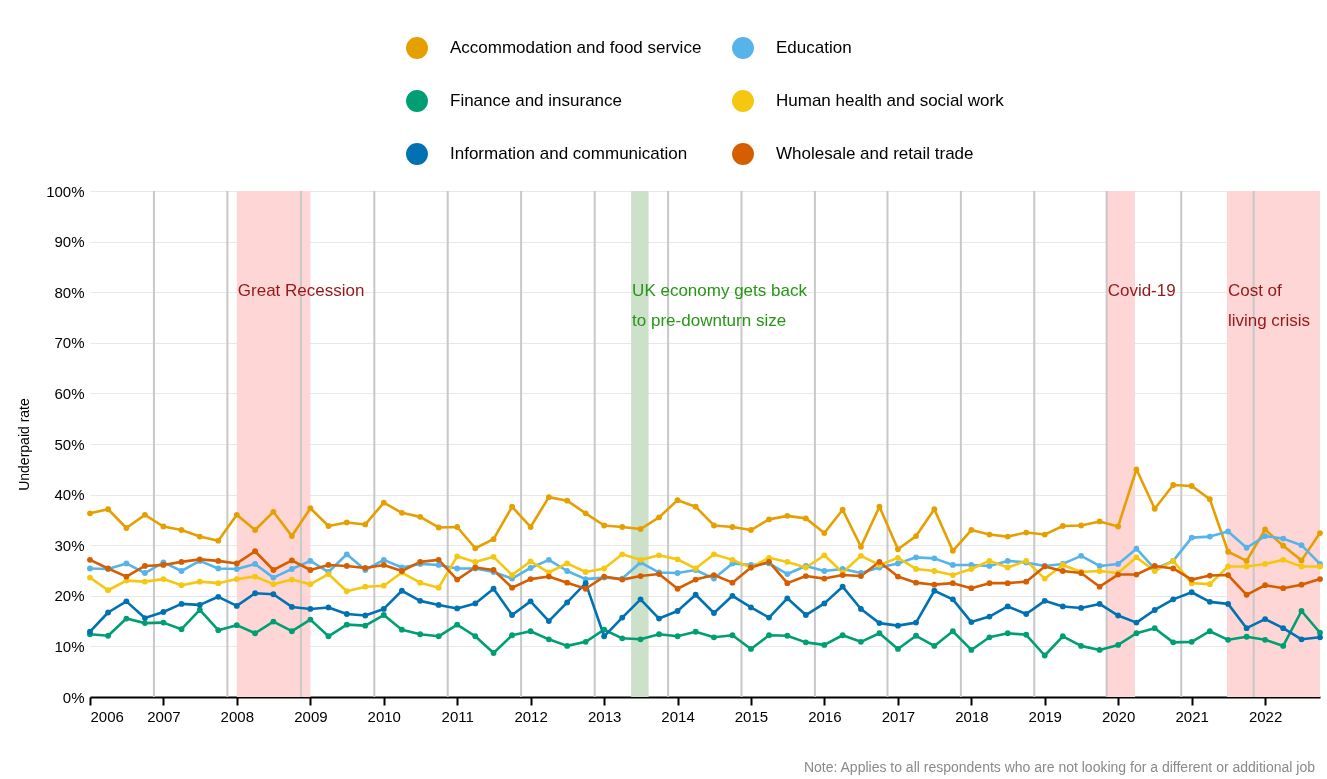 Image resolution: width=1327 pixels, height=779 pixels. What do you see at coordinates (536, 100) in the screenshot?
I see `legend-label: Finance and insurance` at bounding box center [536, 100].